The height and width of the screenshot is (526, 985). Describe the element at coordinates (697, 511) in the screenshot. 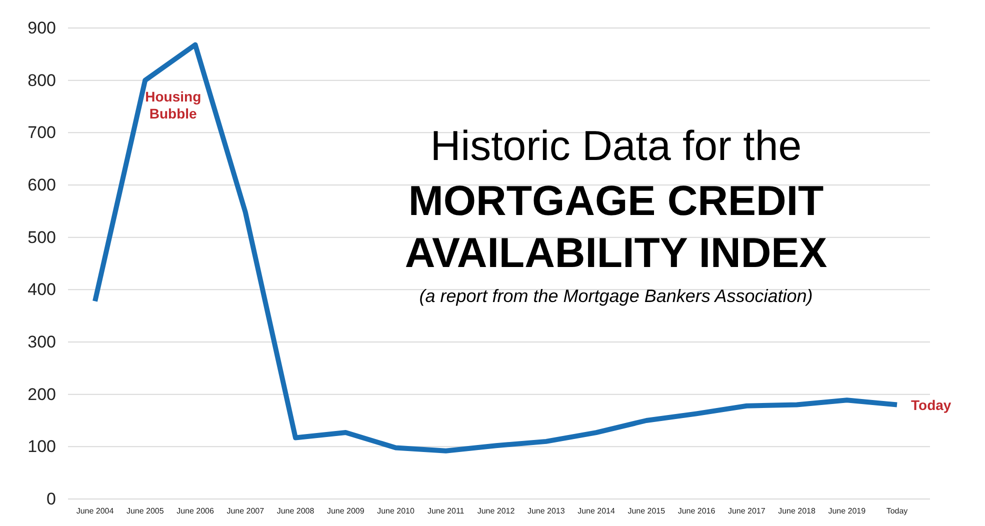

I see `x-tick-label: June 2016` at that location.